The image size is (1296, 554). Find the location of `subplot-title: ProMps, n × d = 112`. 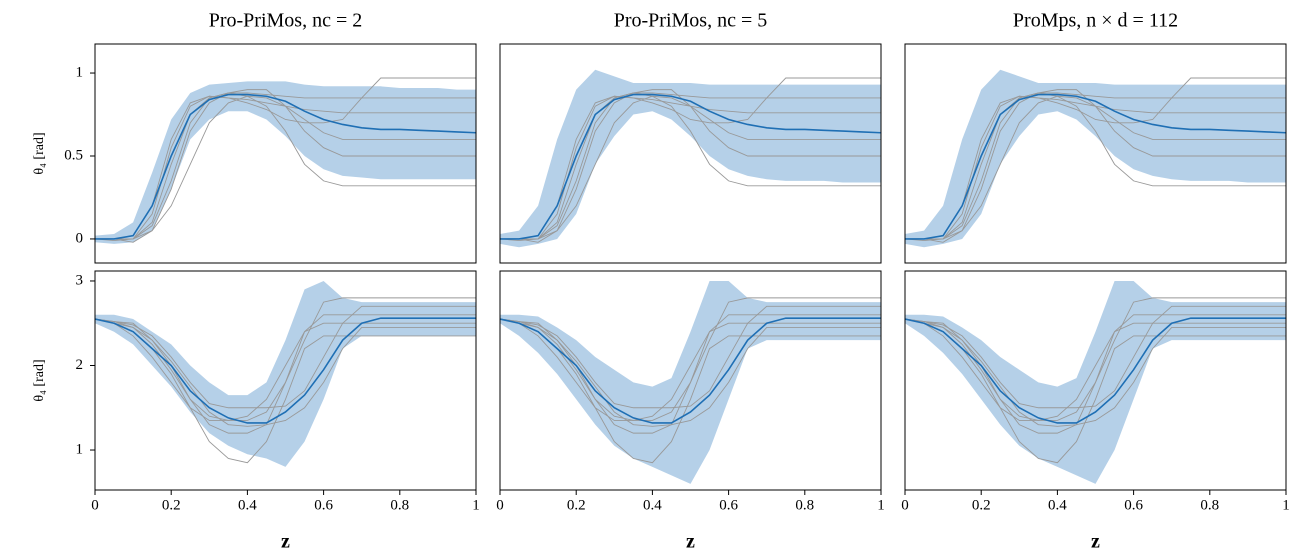

subplot-title: ProMps, n × d = 112 is located at coordinates (1095, 21).